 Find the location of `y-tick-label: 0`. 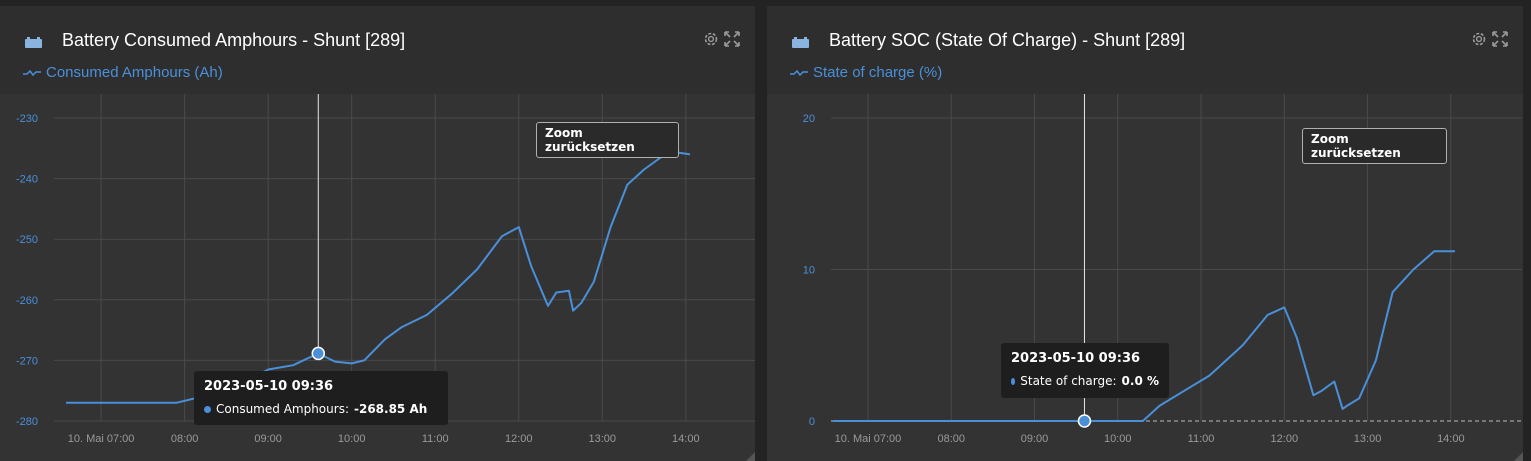

y-tick-label: 0 is located at coordinates (812, 422).